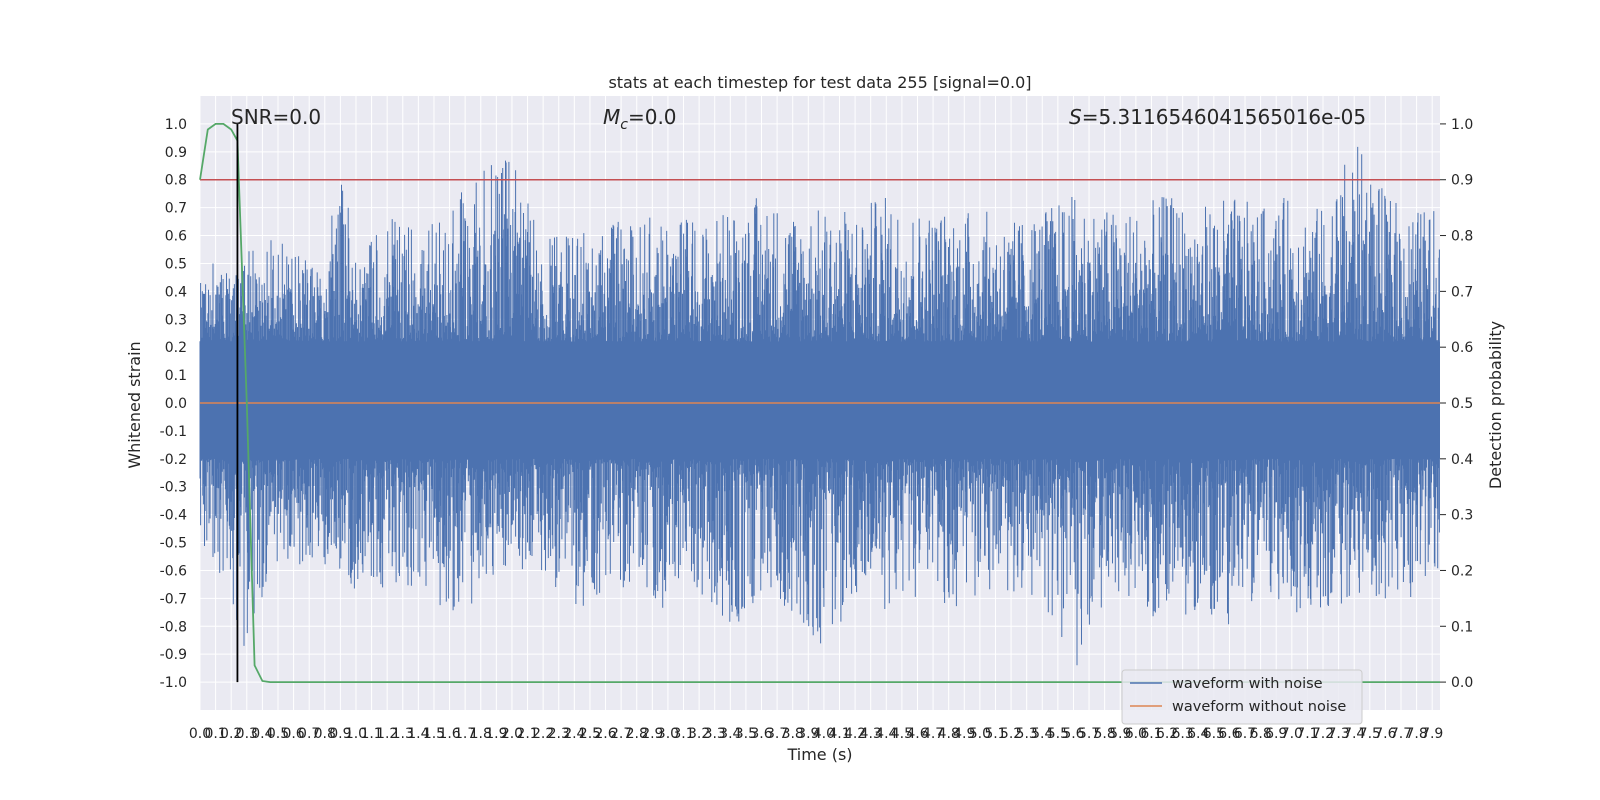 Image resolution: width=1600 pixels, height=800 pixels. What do you see at coordinates (1245, 734) in the screenshot?
I see `x-tick-label: 6.7` at bounding box center [1245, 734].